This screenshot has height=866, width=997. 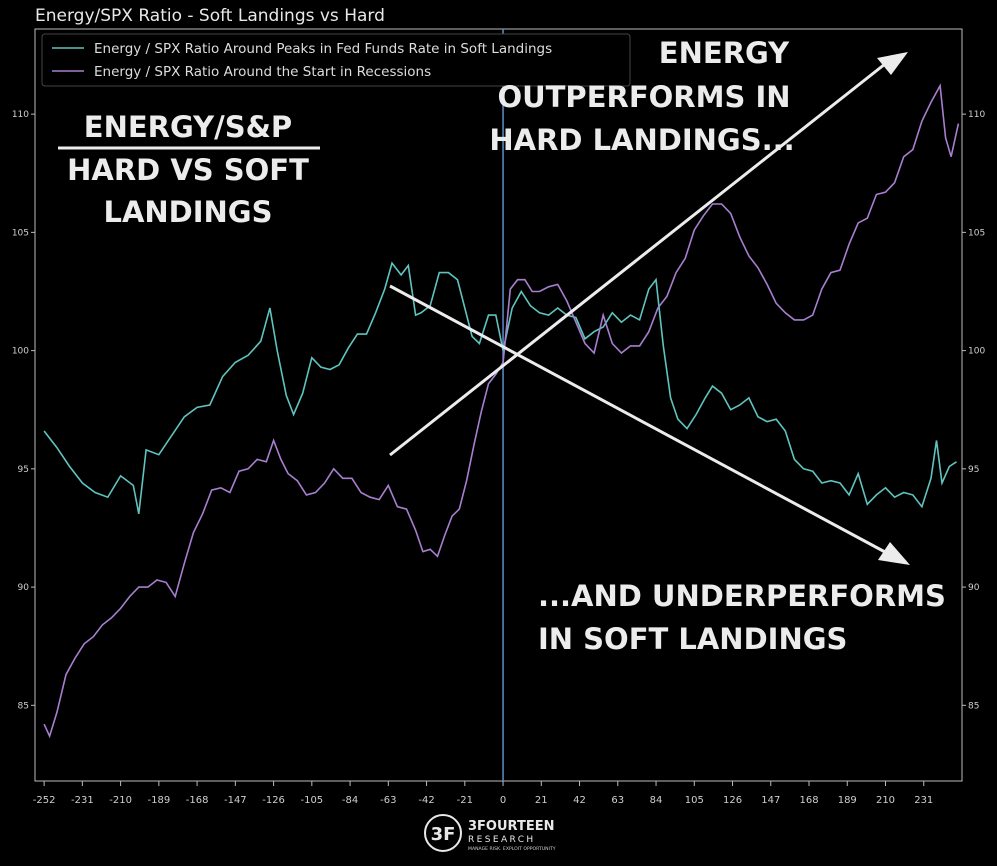 What do you see at coordinates (808, 800) in the screenshot?
I see `x-tick-label: 168` at bounding box center [808, 800].